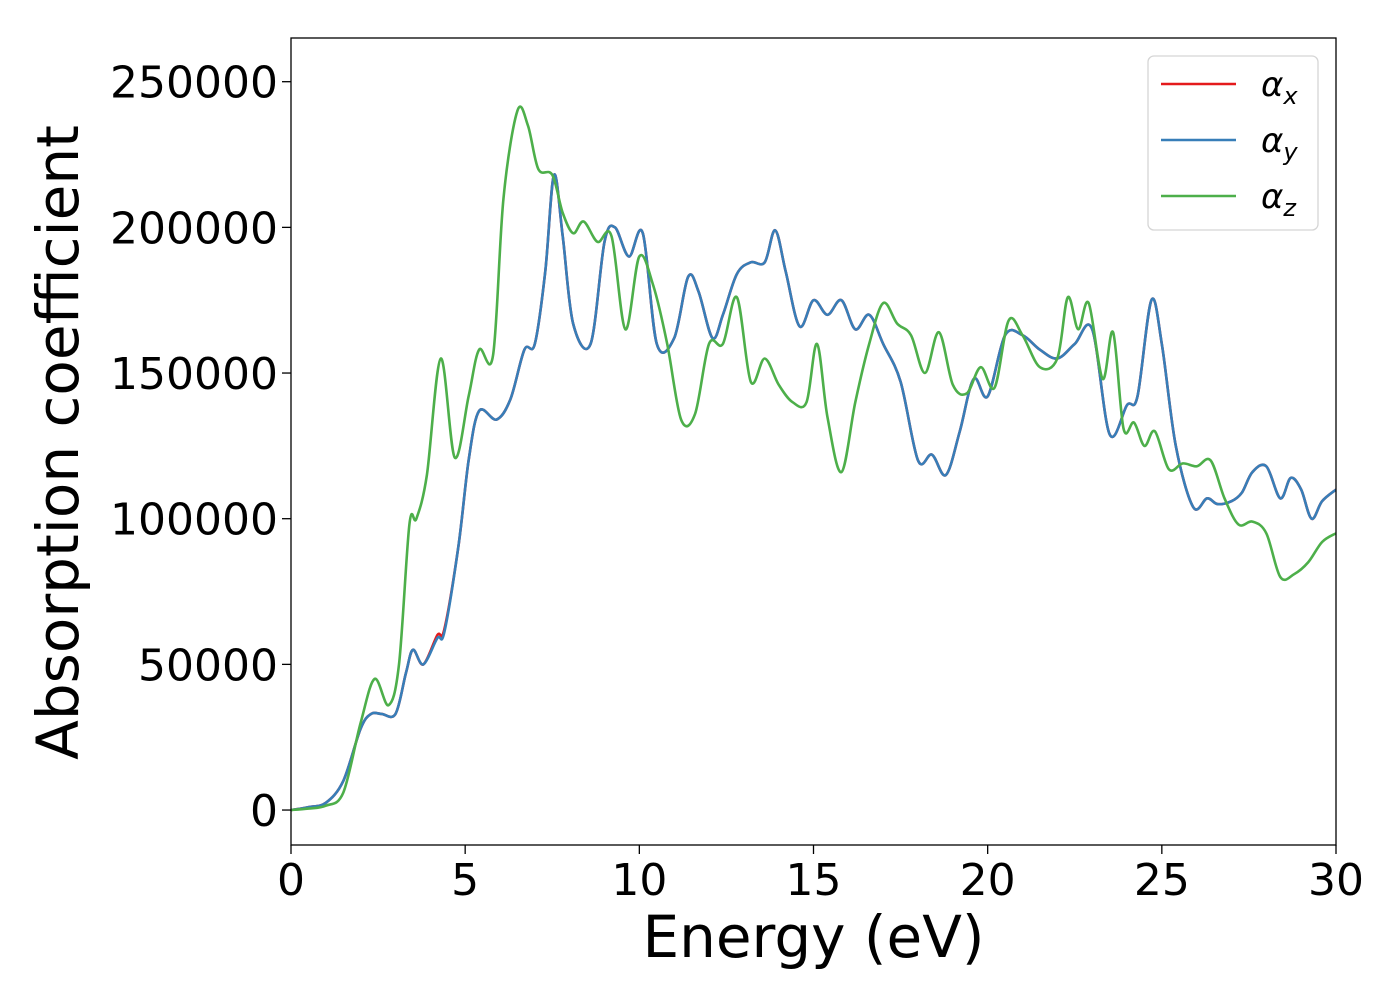 This screenshot has width=1400, height=1000. I want to click on legend-box, so click(1233, 143).